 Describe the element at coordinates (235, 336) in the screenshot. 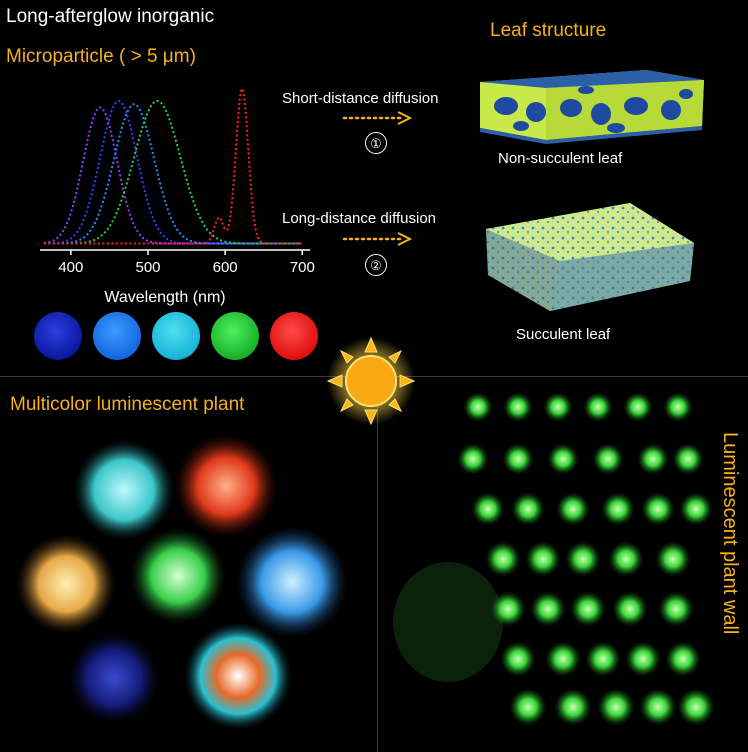

I see `swatch-green` at that location.